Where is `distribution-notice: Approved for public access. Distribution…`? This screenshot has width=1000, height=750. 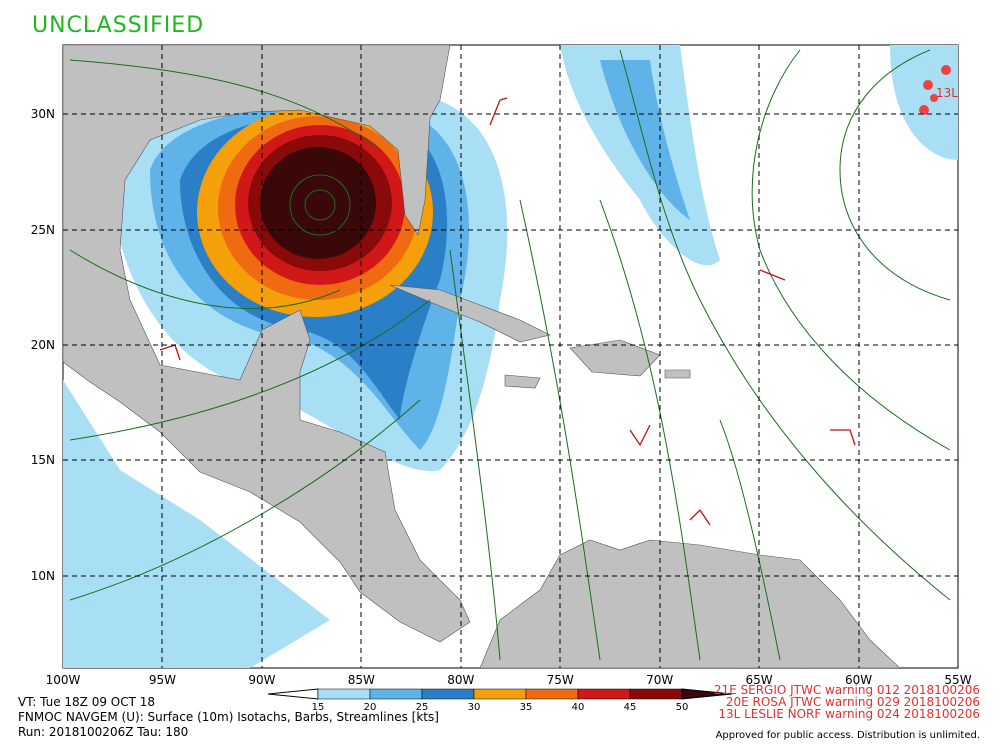 distribution-notice: Approved for public access. Distribution… is located at coordinates (848, 735).